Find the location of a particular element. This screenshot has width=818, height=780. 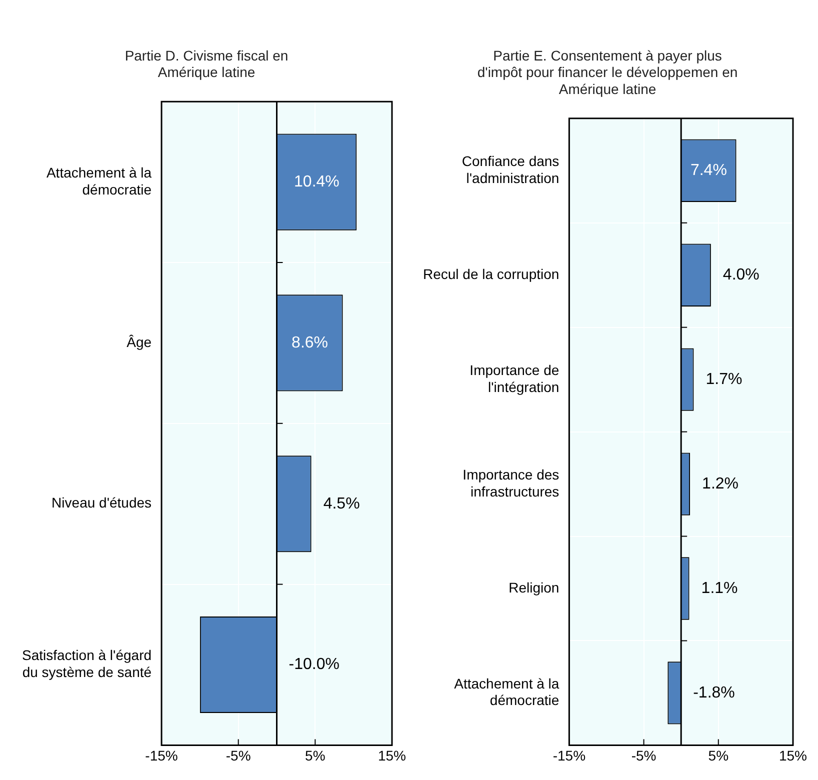

y-tick-label: Recul de la corruption is located at coordinates (491, 274).